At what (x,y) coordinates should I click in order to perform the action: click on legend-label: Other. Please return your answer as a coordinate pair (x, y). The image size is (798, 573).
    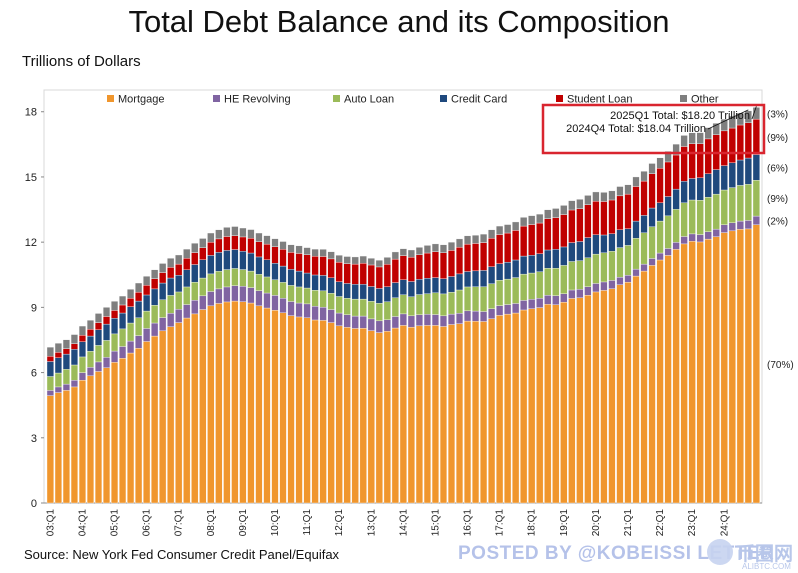
    Looking at the image, I should click on (705, 100).